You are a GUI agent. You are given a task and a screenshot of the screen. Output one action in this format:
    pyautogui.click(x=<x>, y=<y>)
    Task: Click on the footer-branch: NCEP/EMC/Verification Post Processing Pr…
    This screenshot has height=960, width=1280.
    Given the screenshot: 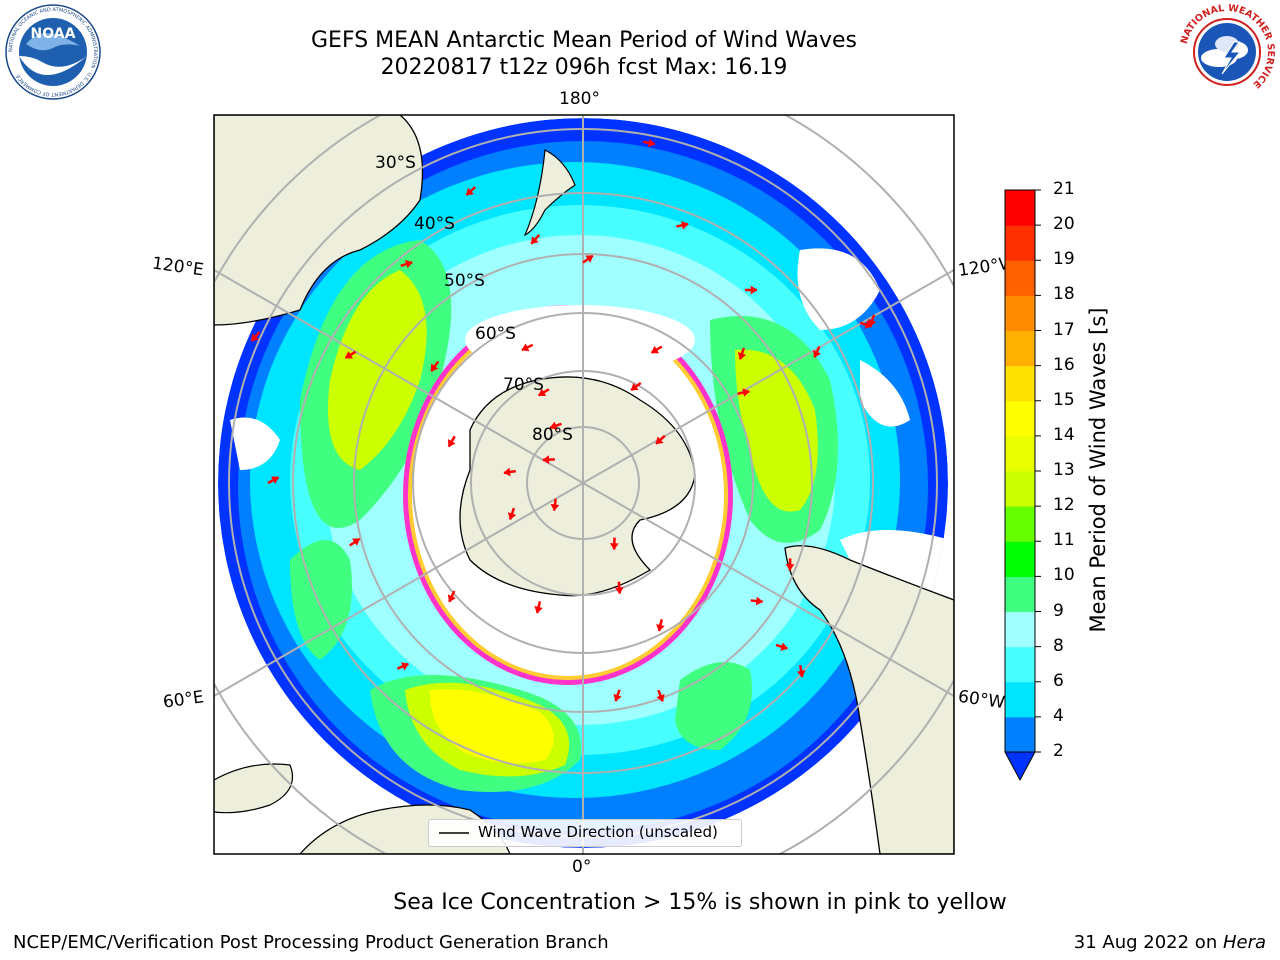 What is the action you would take?
    pyautogui.click(x=311, y=942)
    